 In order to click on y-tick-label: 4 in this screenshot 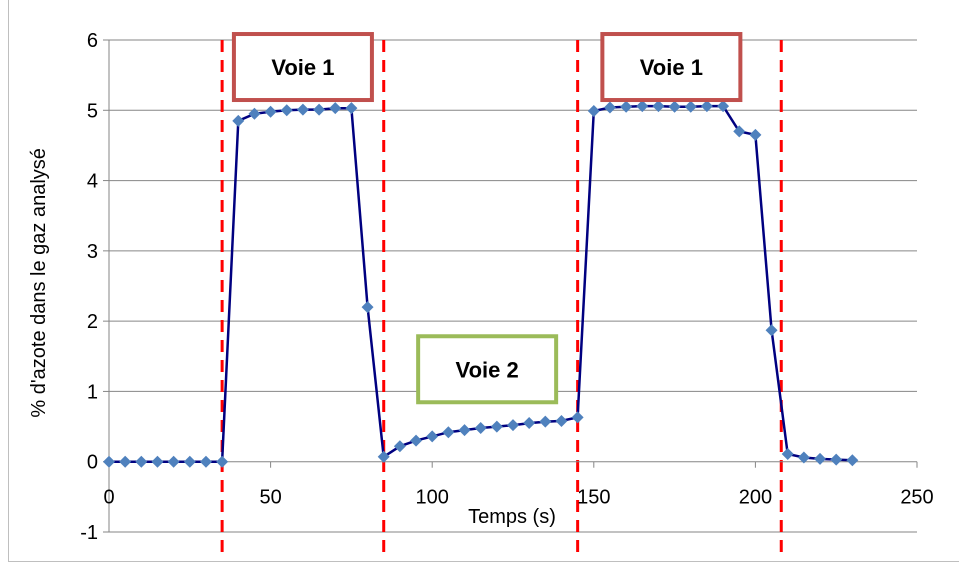, I will do `click(92, 182)`.